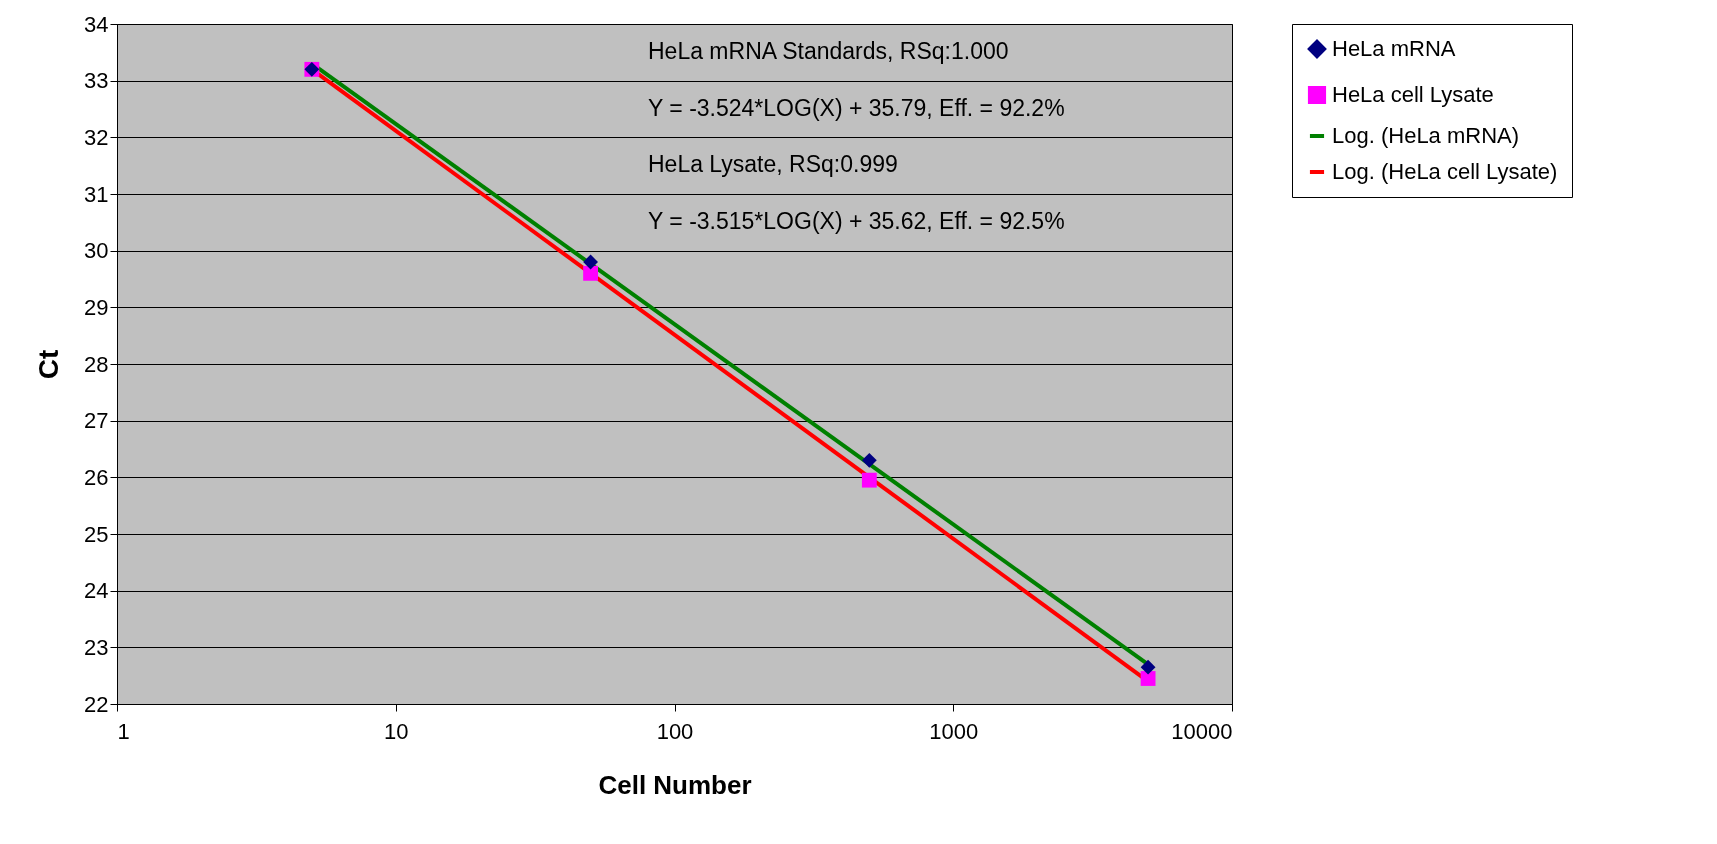 The width and height of the screenshot is (1717, 844). I want to click on legend-label: HeLa mRNA, so click(1394, 48).